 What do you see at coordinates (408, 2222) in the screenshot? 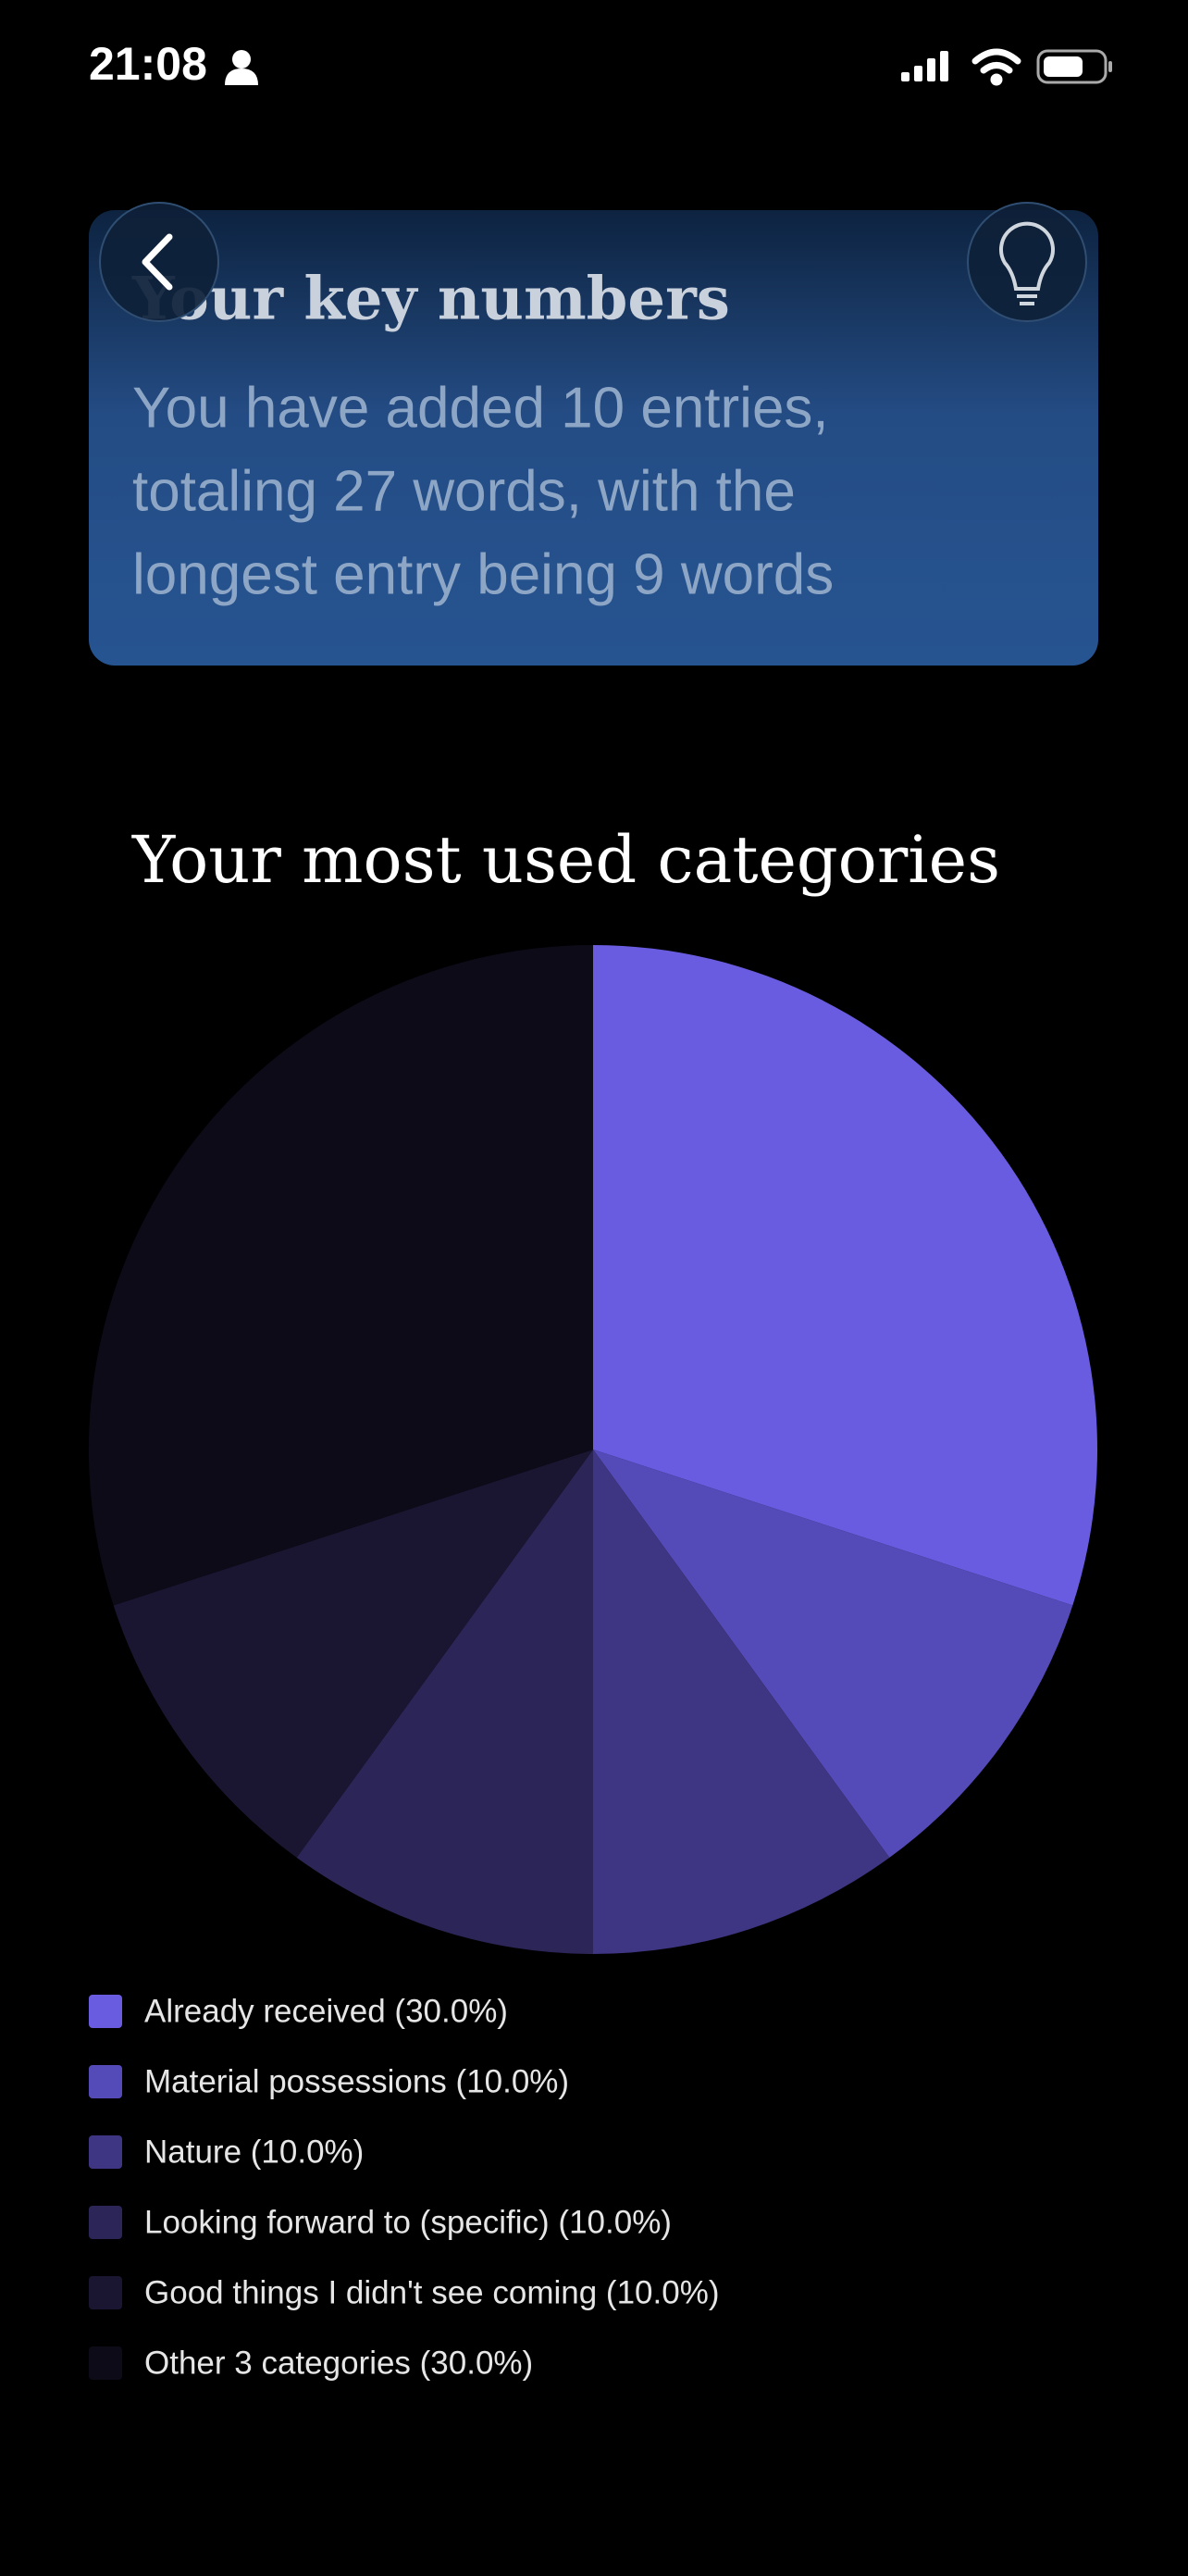
I see `legend-label: Looking forward to (specific) (10.0%)` at bounding box center [408, 2222].